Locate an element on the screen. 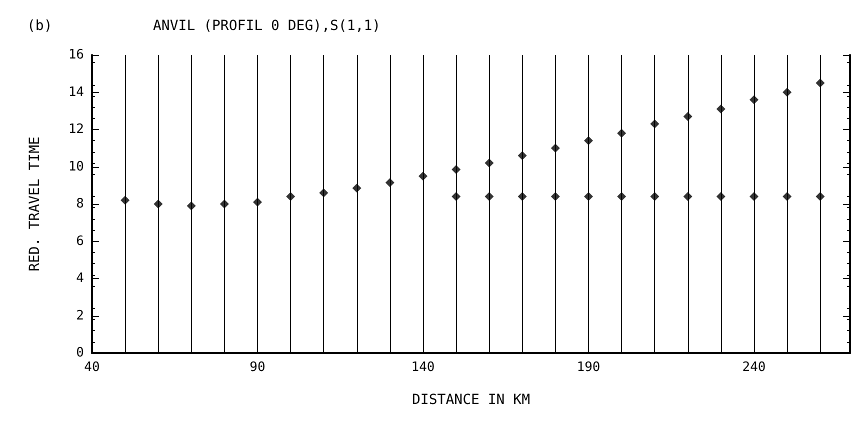 Image resolution: width=864 pixels, height=427 pixels. y-axis-title: RED. TRAVEL TIME is located at coordinates (35, 204).